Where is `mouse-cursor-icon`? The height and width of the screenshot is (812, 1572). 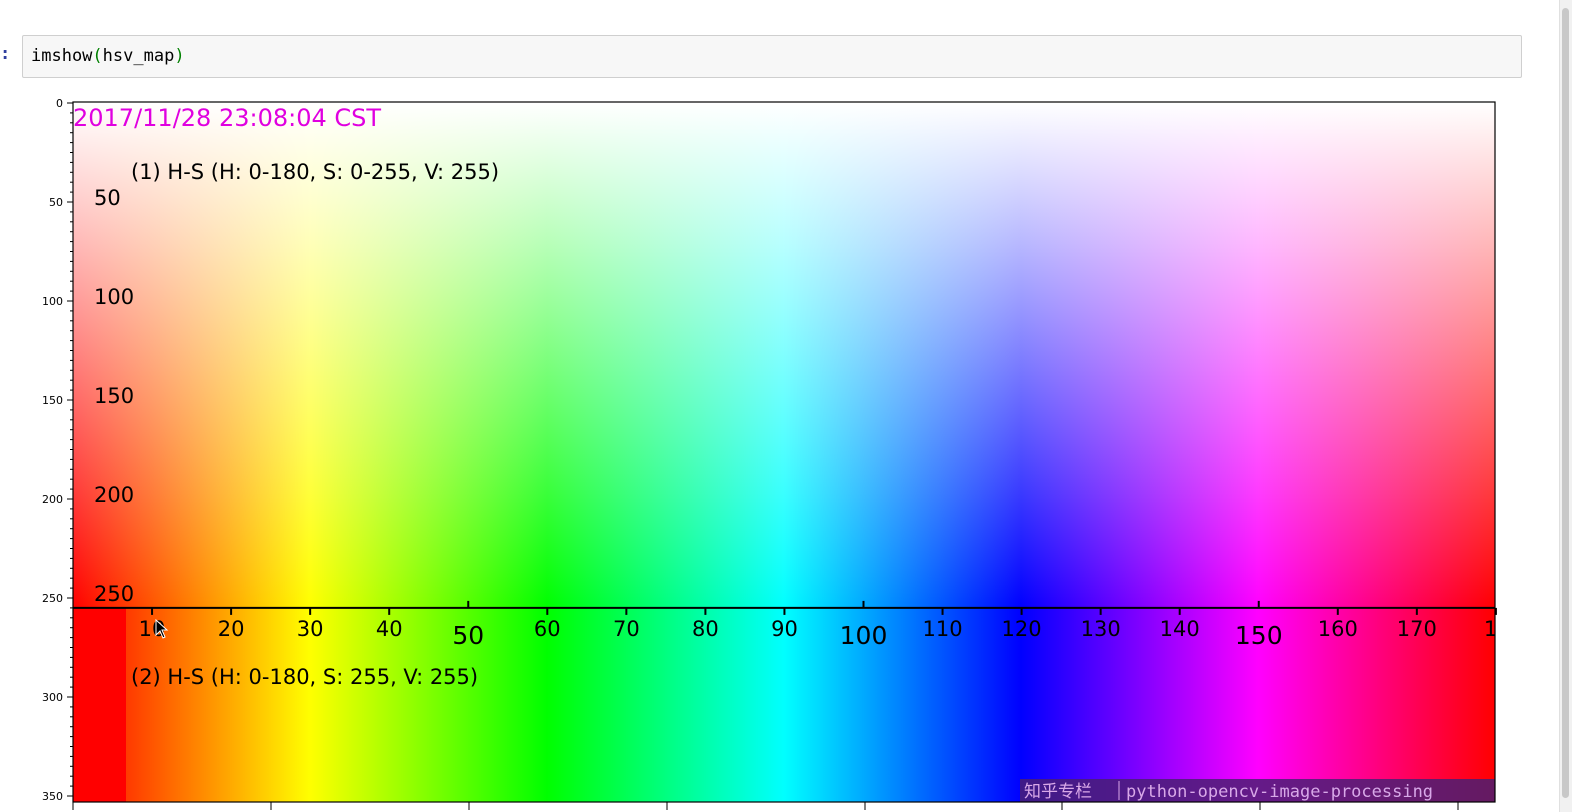
mouse-cursor-icon is located at coordinates (162, 629).